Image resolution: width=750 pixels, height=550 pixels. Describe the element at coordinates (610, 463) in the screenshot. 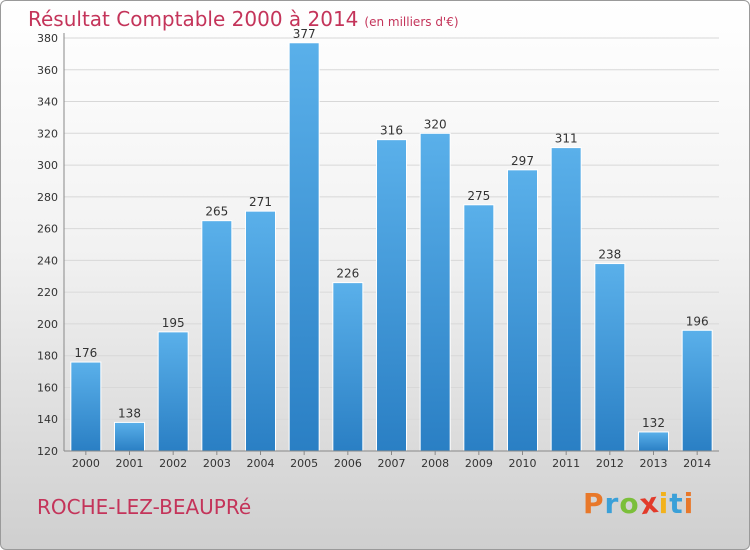

I see `x-tick-label-2012: 2012` at that location.